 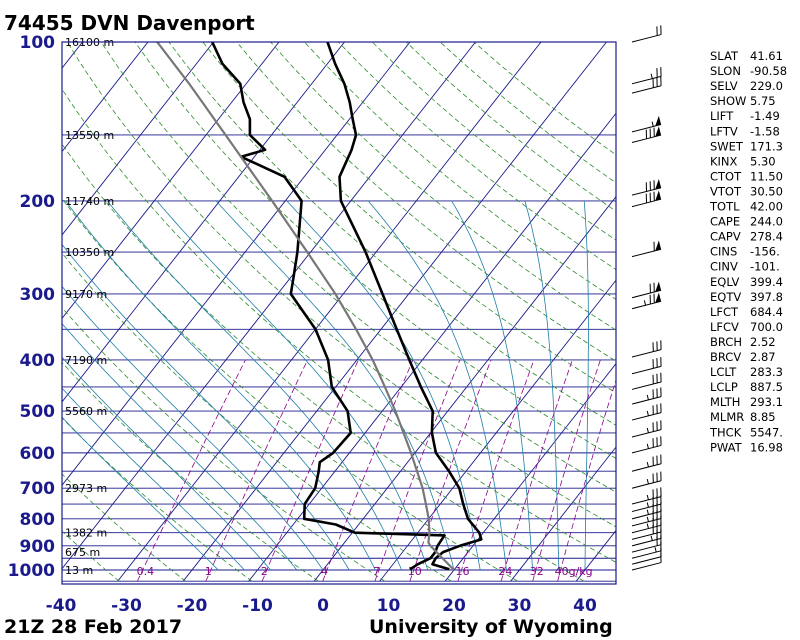 I want to click on index-name: TOTL, so click(x=724, y=207).